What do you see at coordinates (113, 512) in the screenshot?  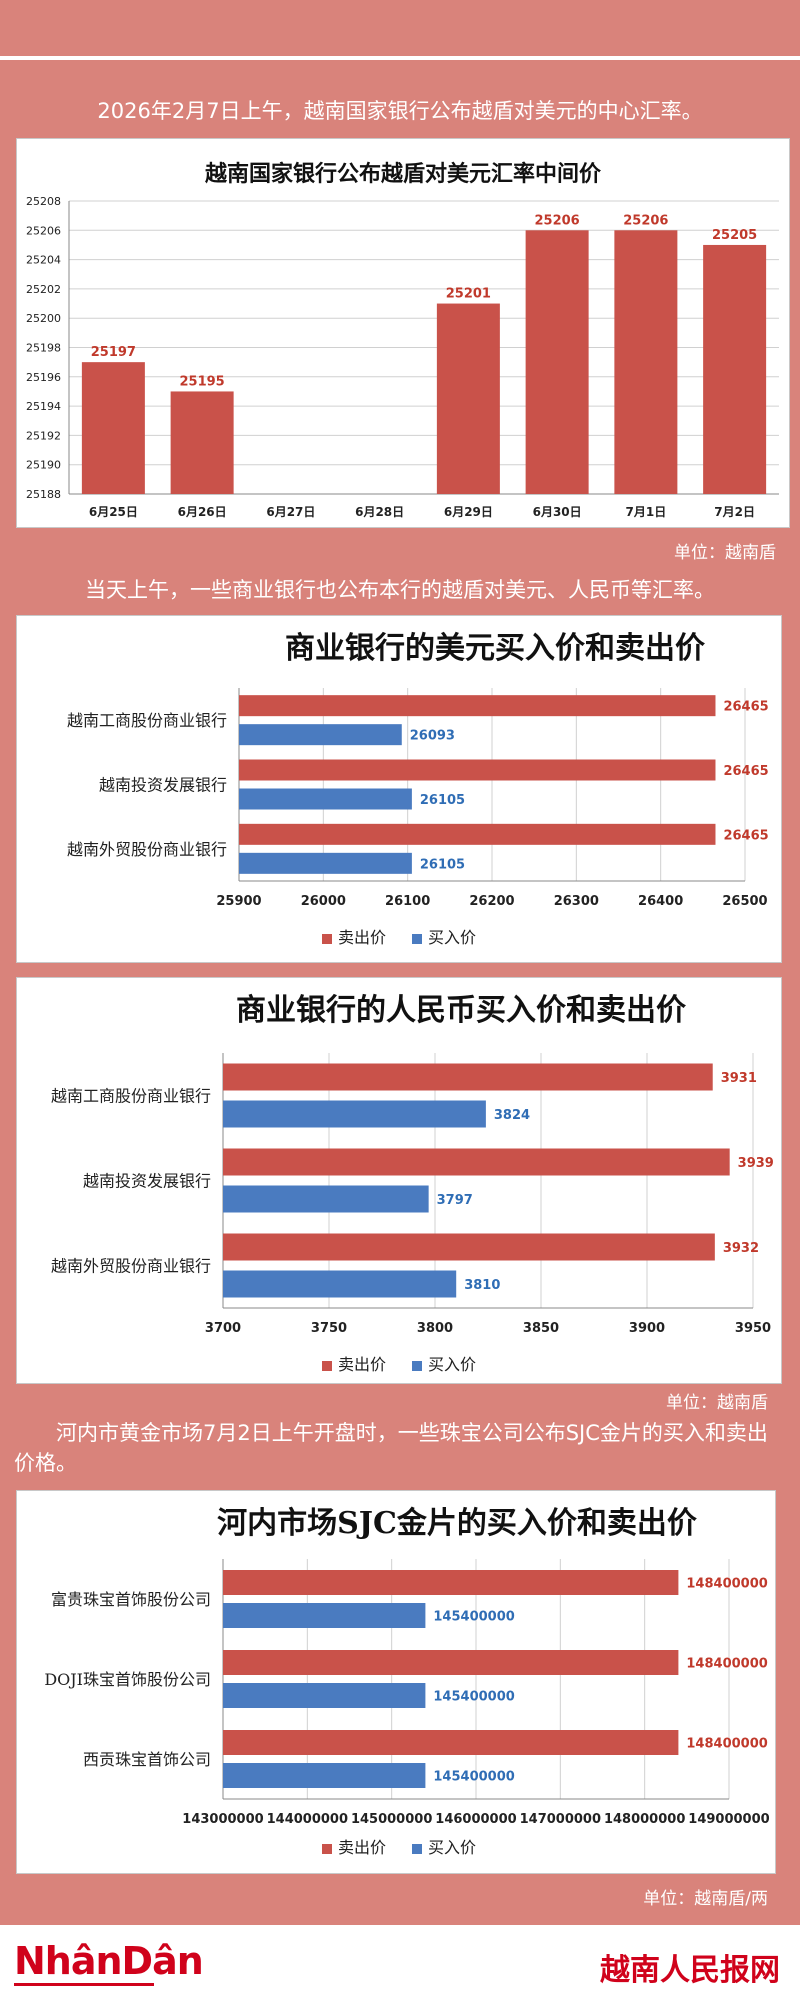 I see `x-tick-label: 6月25日` at bounding box center [113, 512].